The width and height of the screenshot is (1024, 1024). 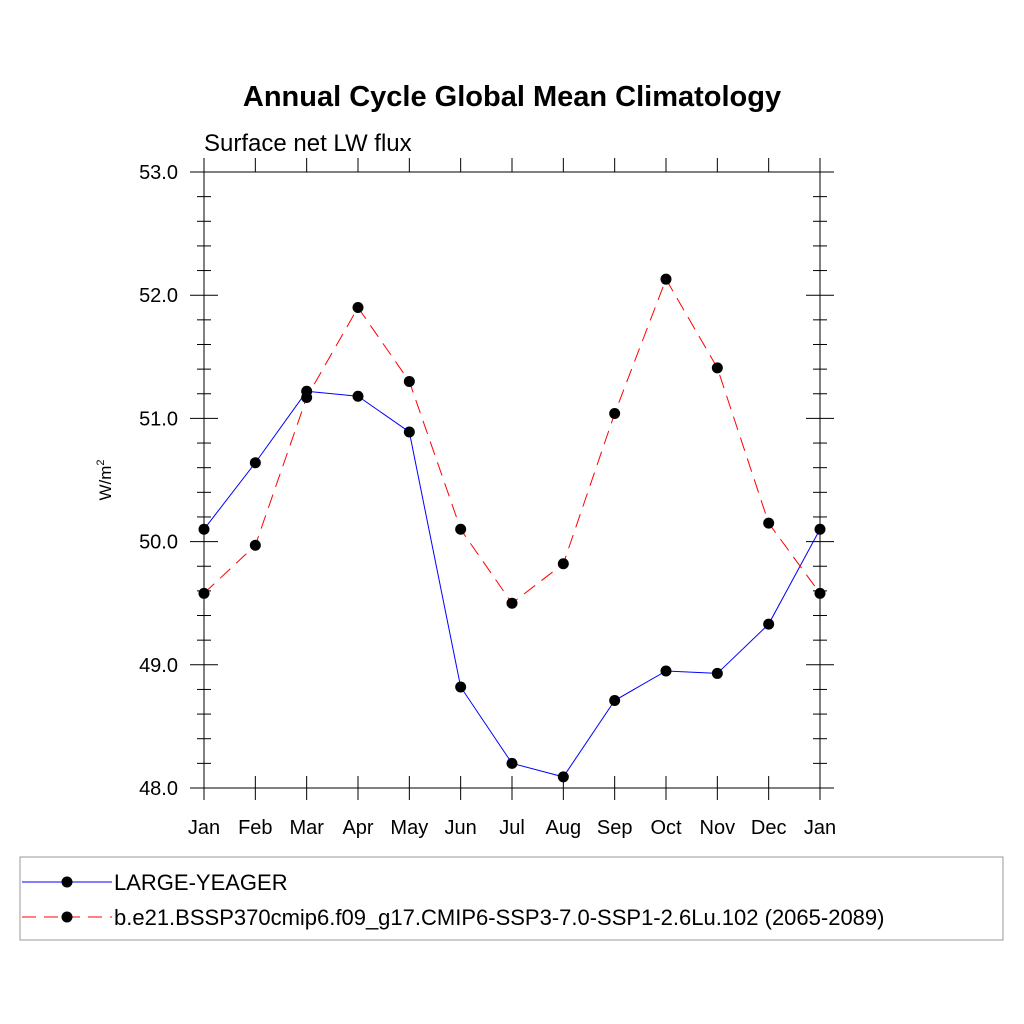 What do you see at coordinates (357, 828) in the screenshot?
I see `x-tick-label: Apr` at bounding box center [357, 828].